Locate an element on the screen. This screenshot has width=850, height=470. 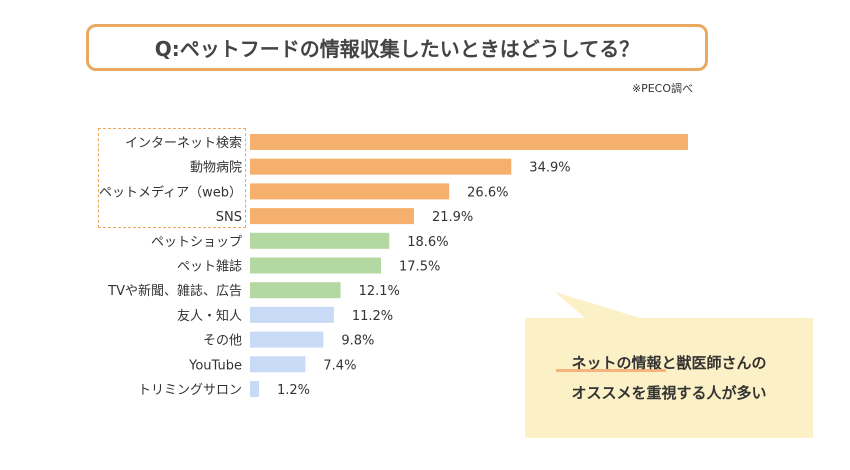
category-label-0: インターネット検索 is located at coordinates (183, 143).